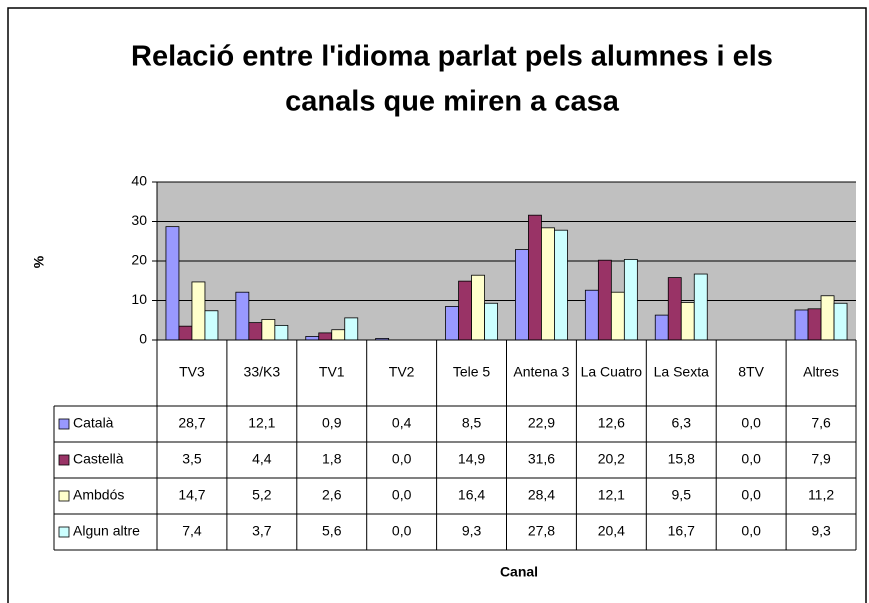  Describe the element at coordinates (682, 495) in the screenshot. I see `table-cell: 9,5` at that location.